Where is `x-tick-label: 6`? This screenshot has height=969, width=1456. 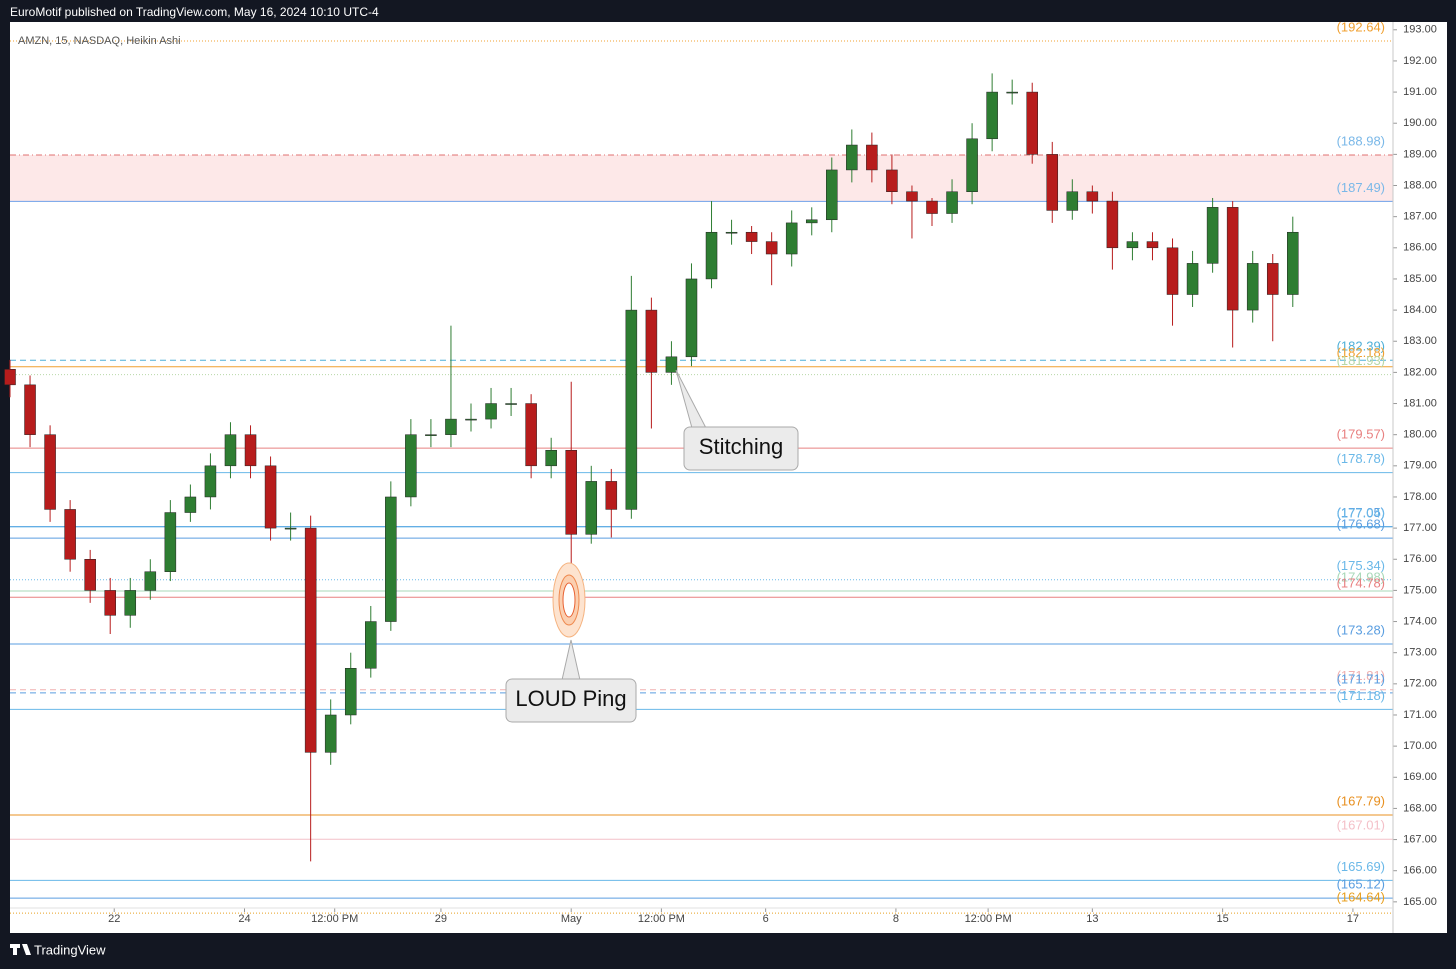
x-tick-label: 6 is located at coordinates (766, 919).